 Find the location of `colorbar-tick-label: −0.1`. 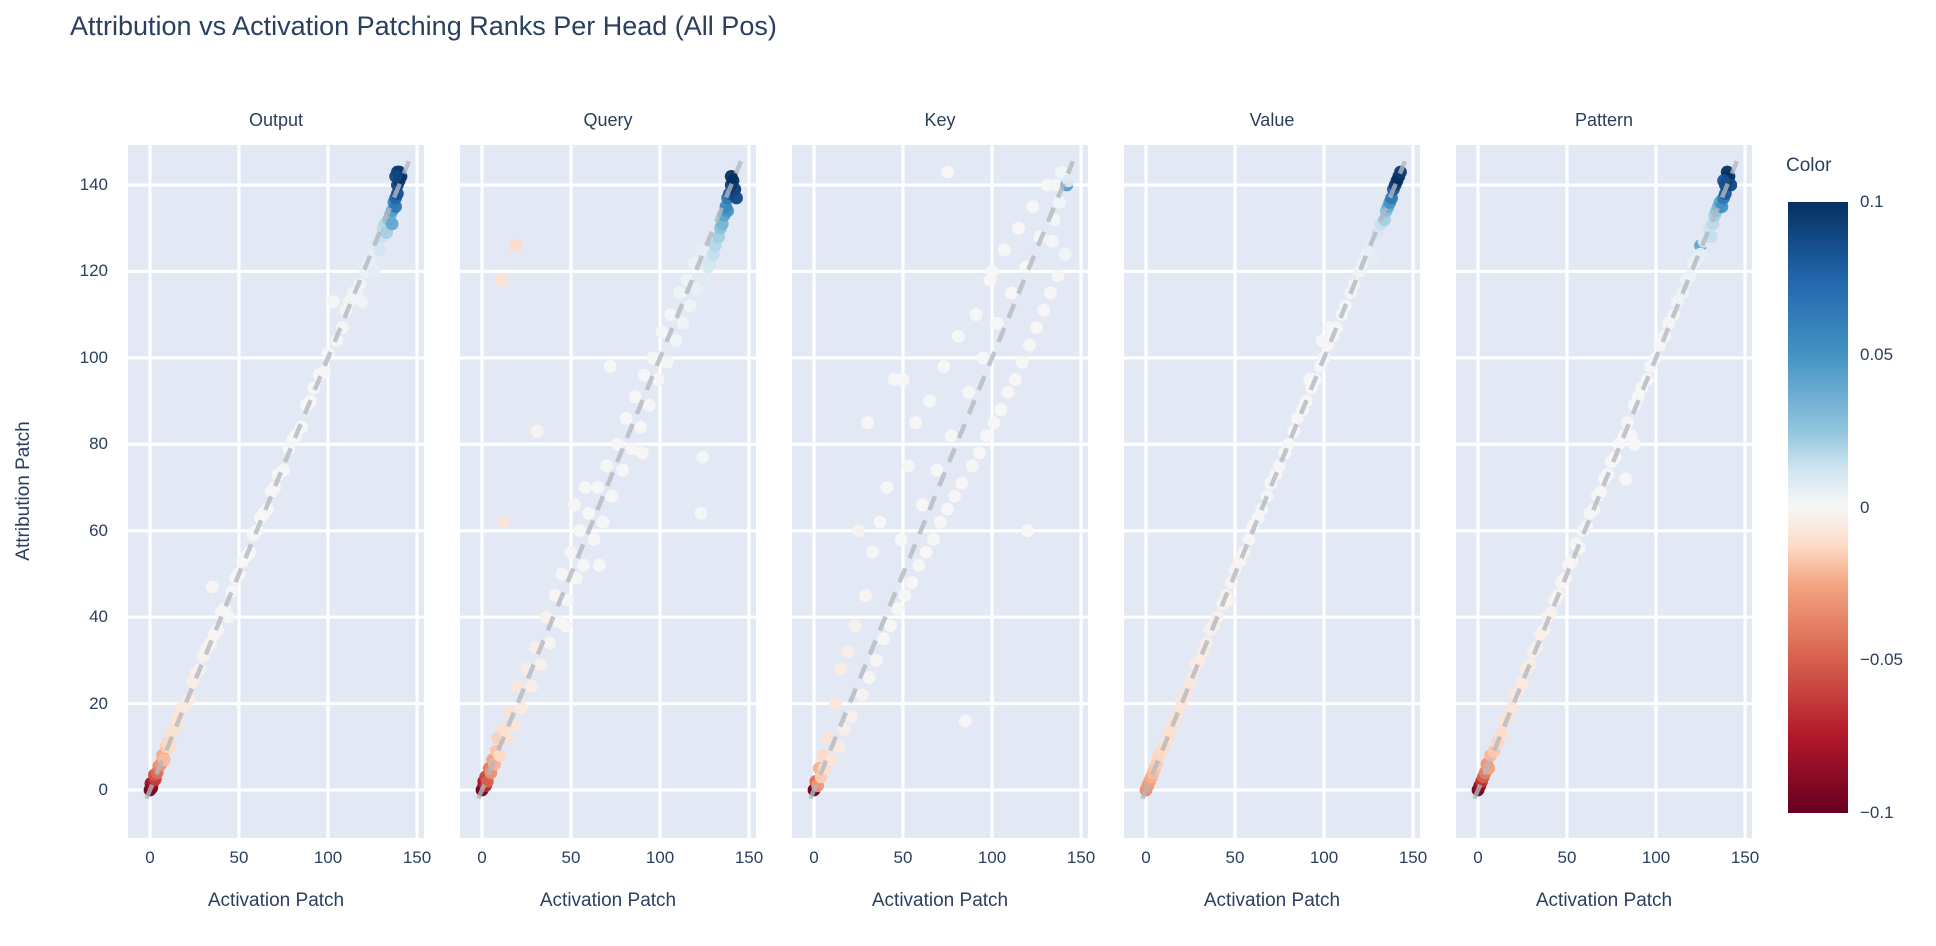

colorbar-tick-label: −0.1 is located at coordinates (1877, 812).